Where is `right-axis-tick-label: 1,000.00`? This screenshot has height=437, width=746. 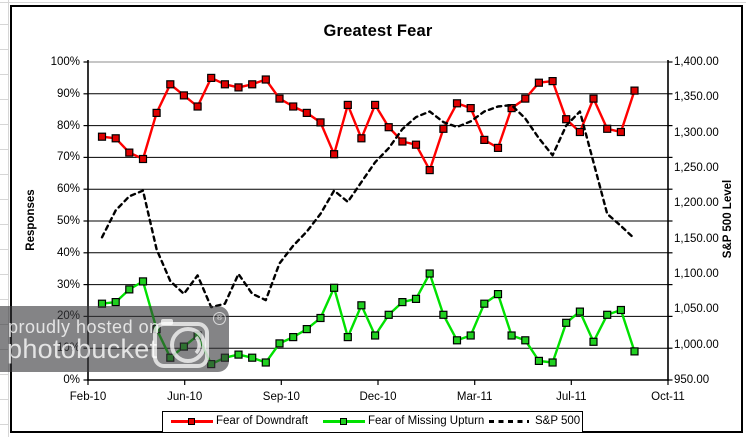 right-axis-tick-label: 1,000.00 is located at coordinates (696, 344).